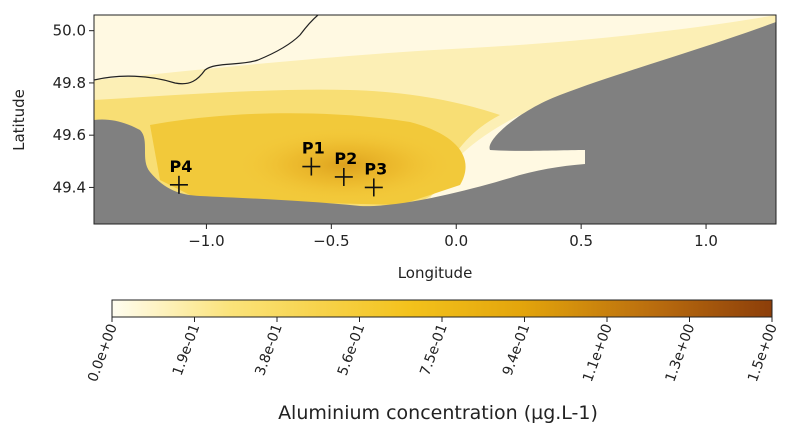  What do you see at coordinates (598, 353) in the screenshot?
I see `colorbar-tick-label: 1.1e+00` at bounding box center [598, 353].